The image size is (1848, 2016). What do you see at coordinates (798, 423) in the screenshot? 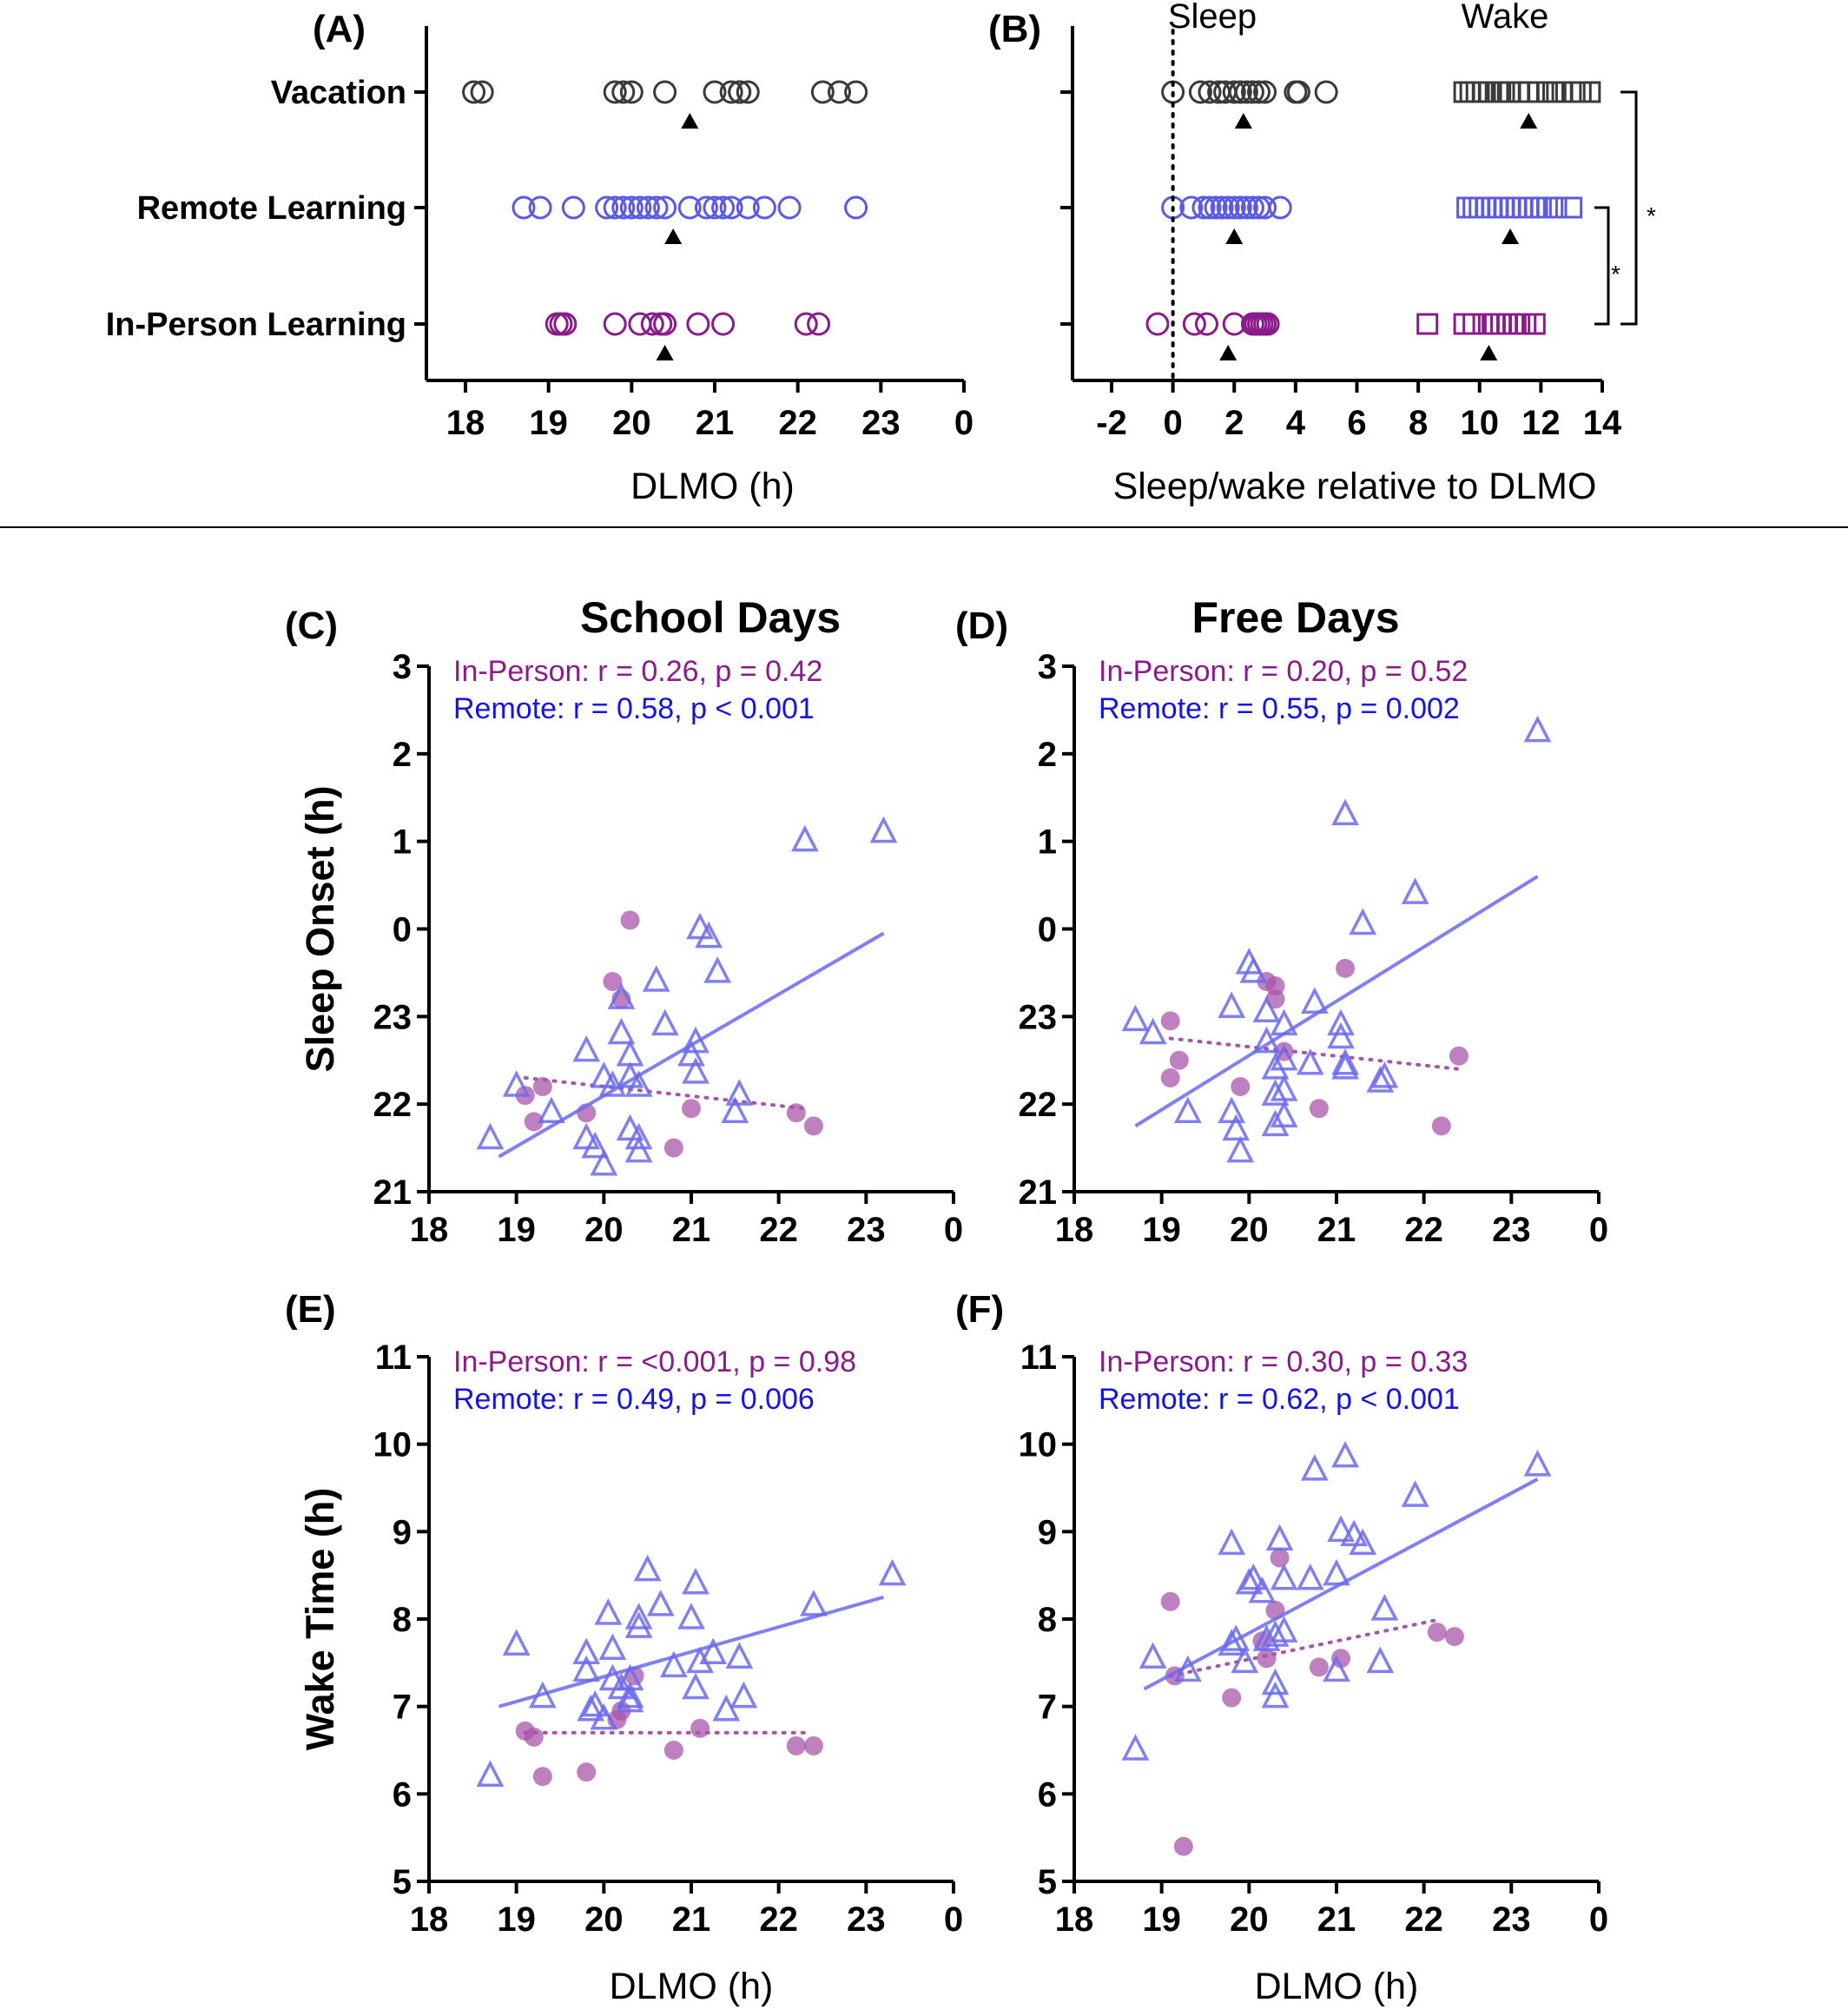
I see `x-tick-label: 22` at bounding box center [798, 423].